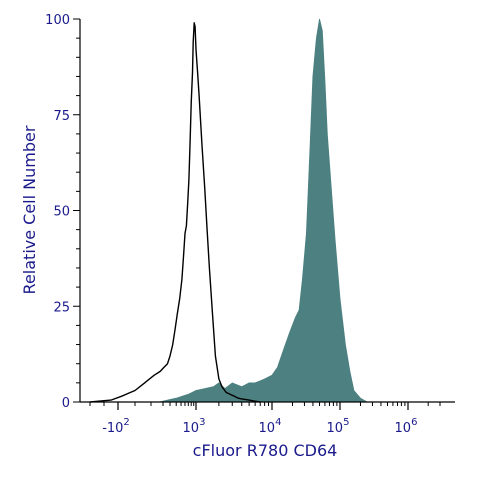 The image size is (480, 480). I want to click on x-axis-label: cFluor R780 CD64, so click(265, 450).